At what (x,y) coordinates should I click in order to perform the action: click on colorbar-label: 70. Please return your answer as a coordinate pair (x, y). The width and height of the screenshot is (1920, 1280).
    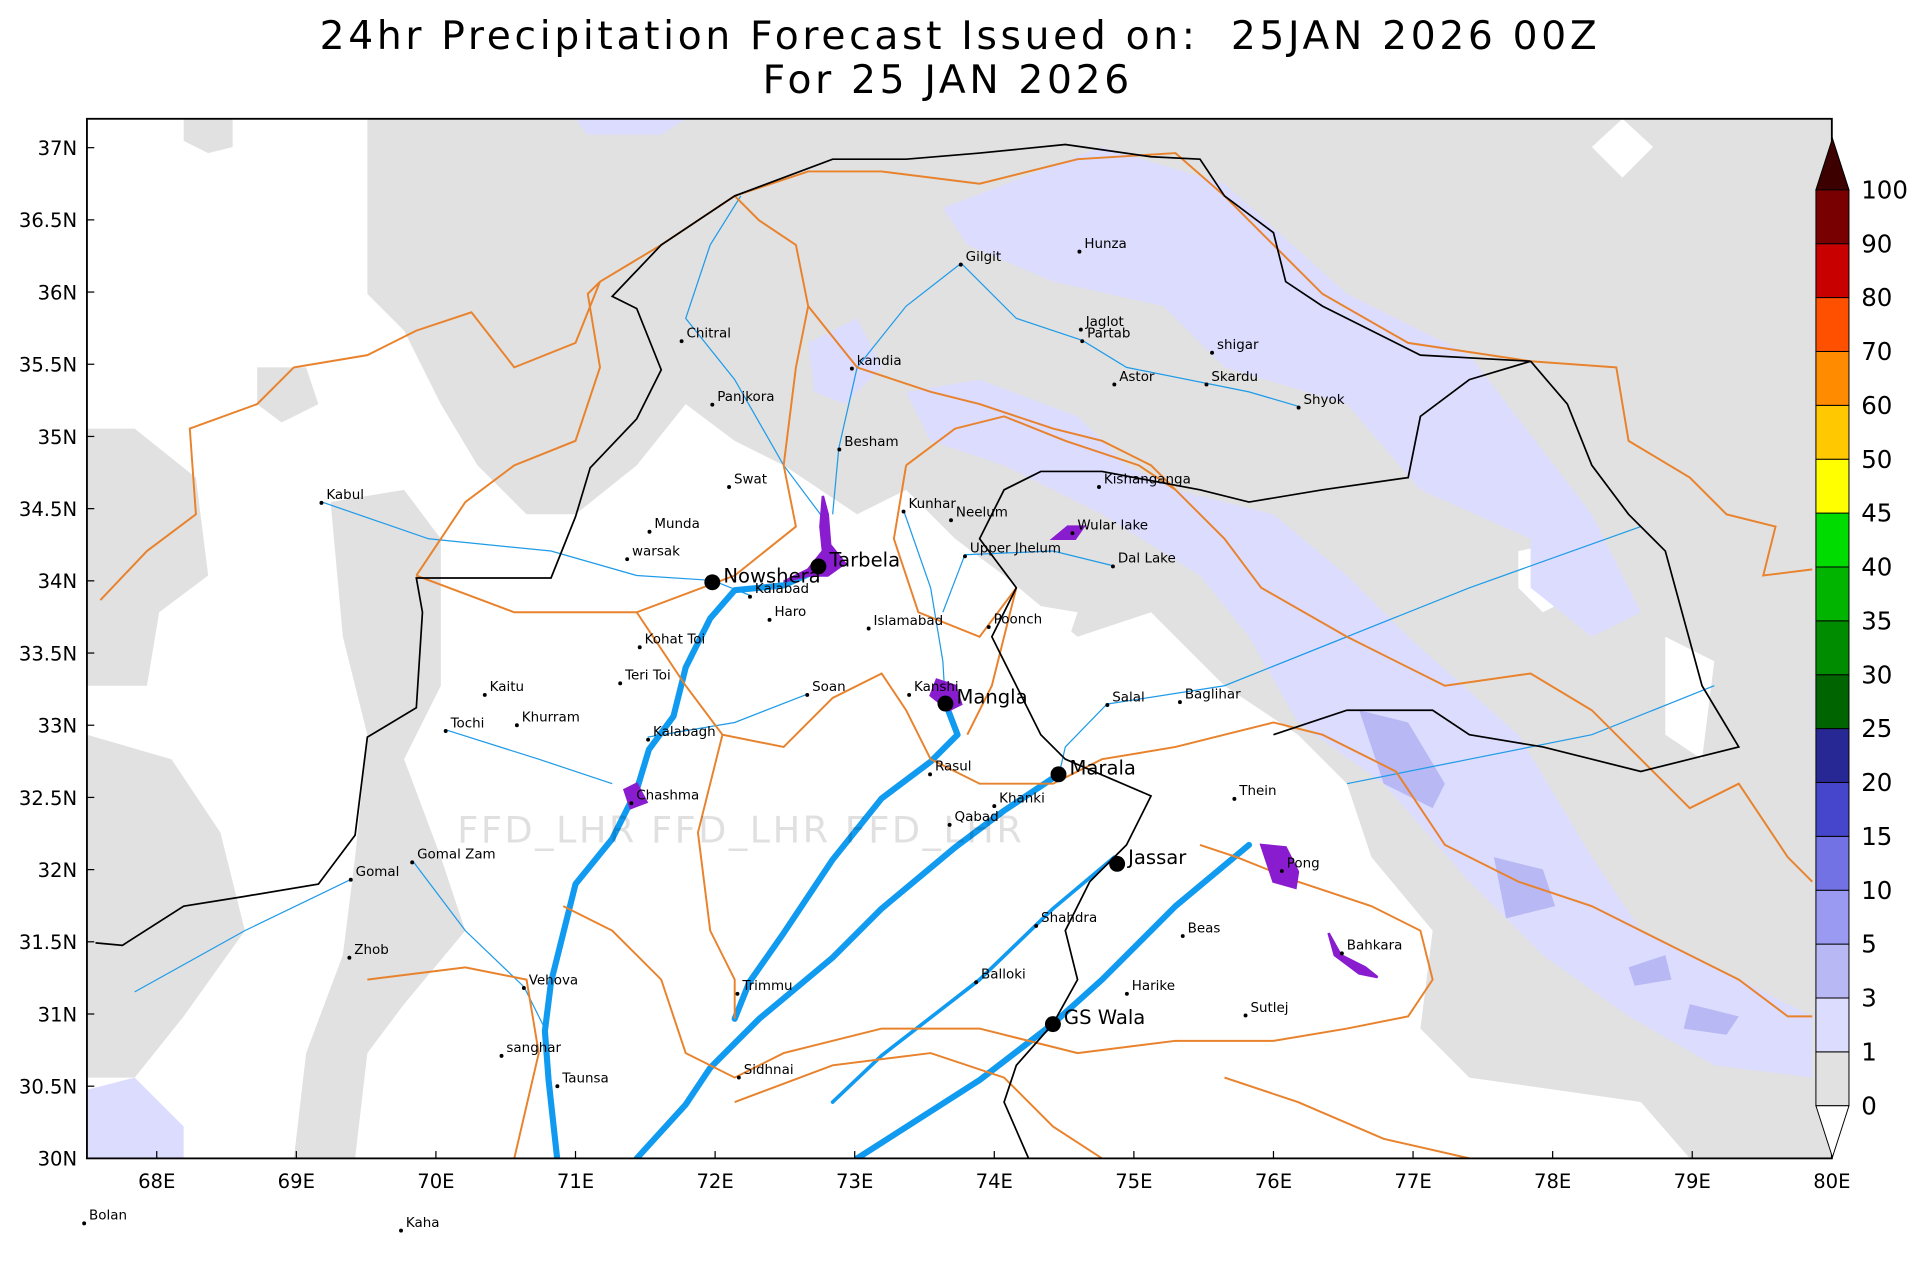
    Looking at the image, I should click on (1876, 351).